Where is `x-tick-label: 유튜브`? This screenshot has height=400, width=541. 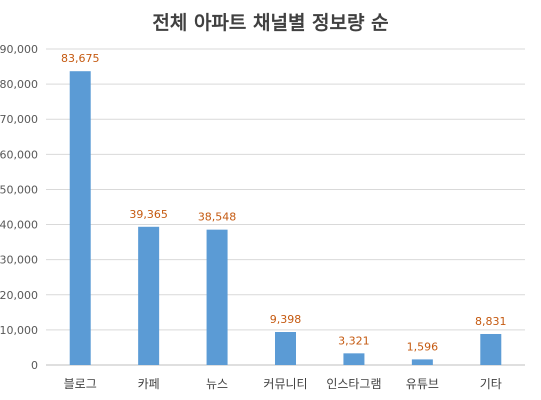
x-tick-label: 유튜브 is located at coordinates (422, 384).